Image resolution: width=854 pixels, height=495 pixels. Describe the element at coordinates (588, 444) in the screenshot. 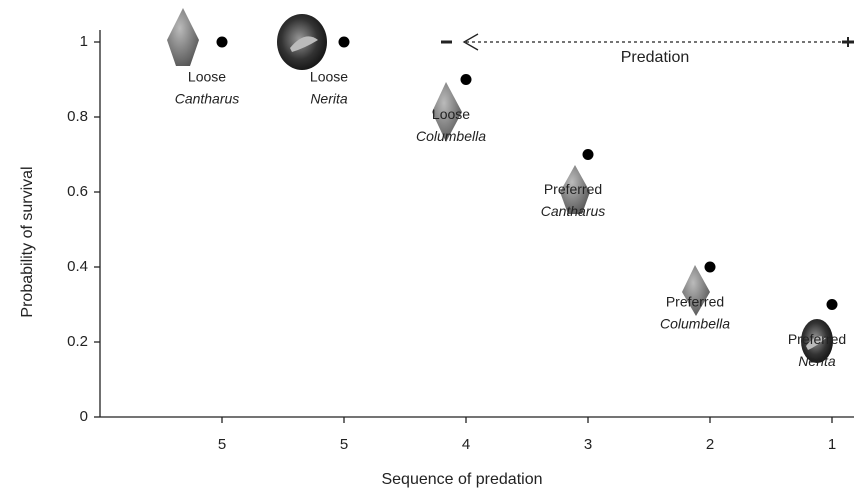

I see `x-tick-label: 3` at that location.